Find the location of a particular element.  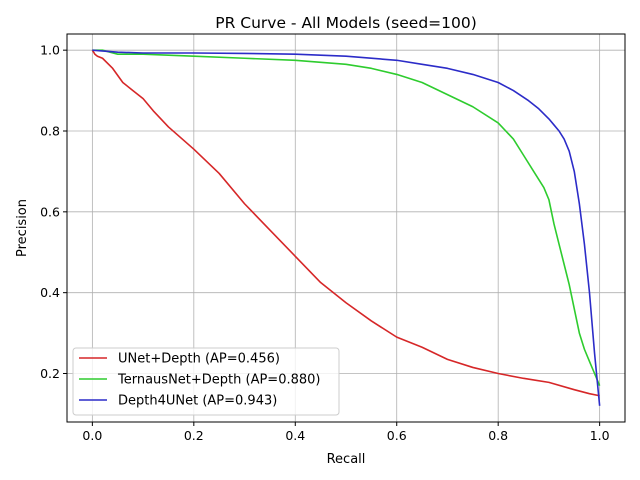

legend-label-2: TernausNet+Depth (AP=0.880) is located at coordinates (219, 380).